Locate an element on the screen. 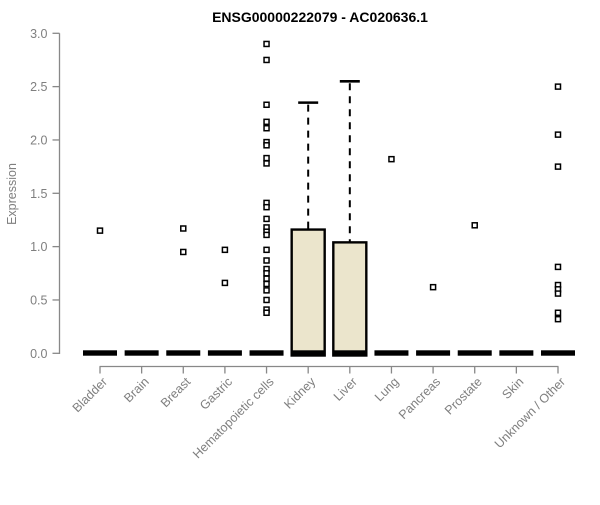 Image resolution: width=600 pixels, height=505 pixels. x-tick-label: Skin is located at coordinates (512, 388).